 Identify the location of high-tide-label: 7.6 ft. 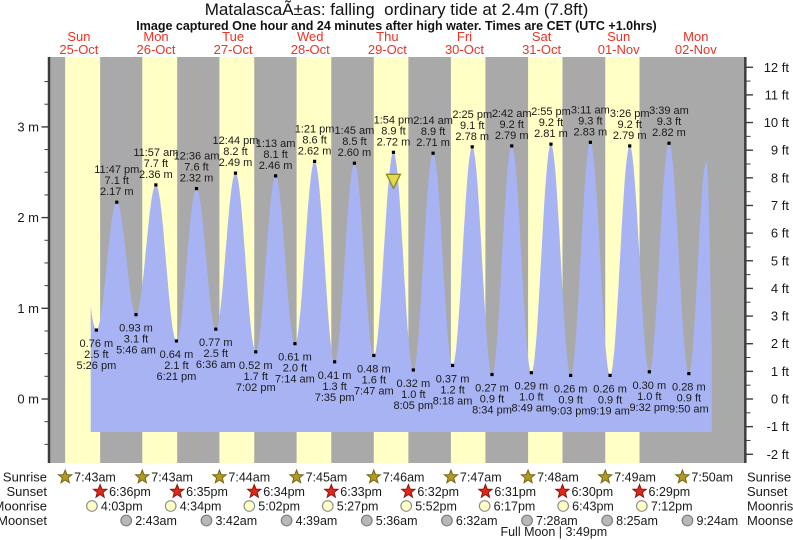
(196, 168).